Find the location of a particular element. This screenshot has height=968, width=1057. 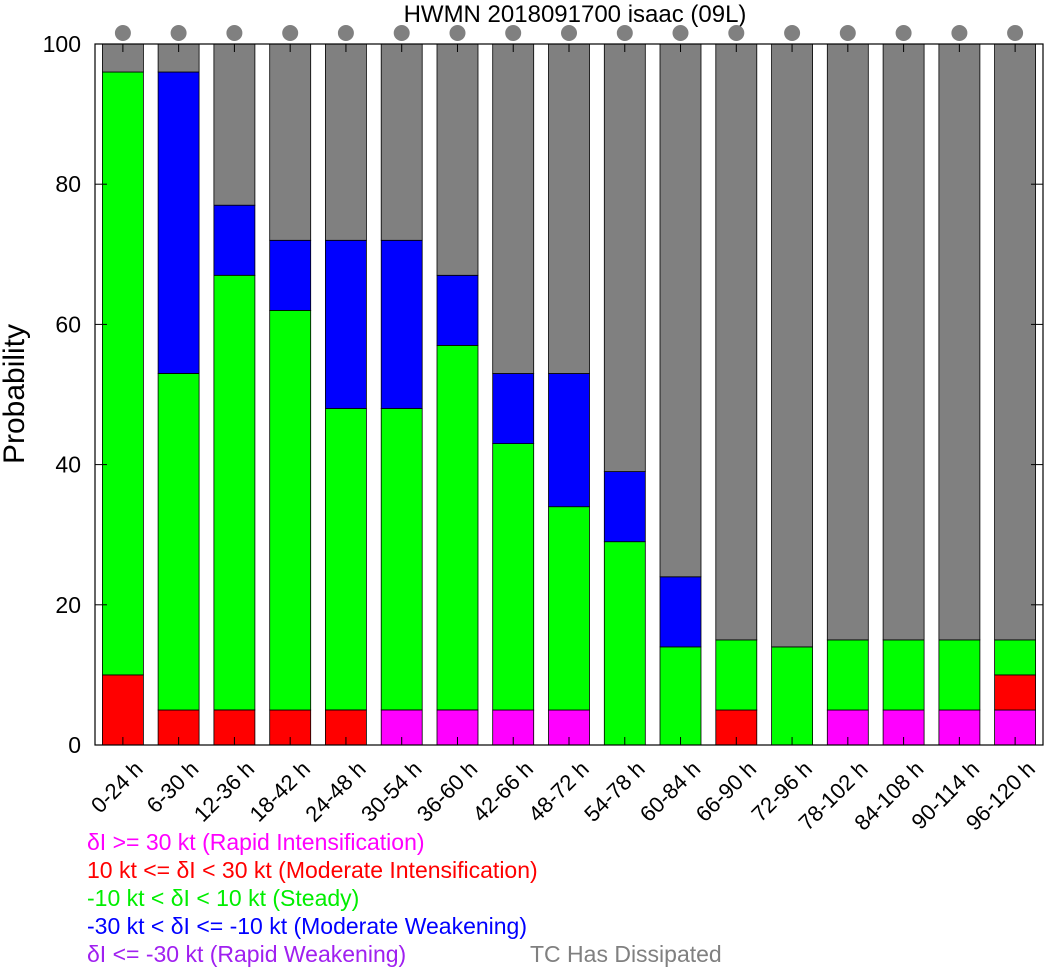

marker-dot-66-90-h is located at coordinates (736, 33).